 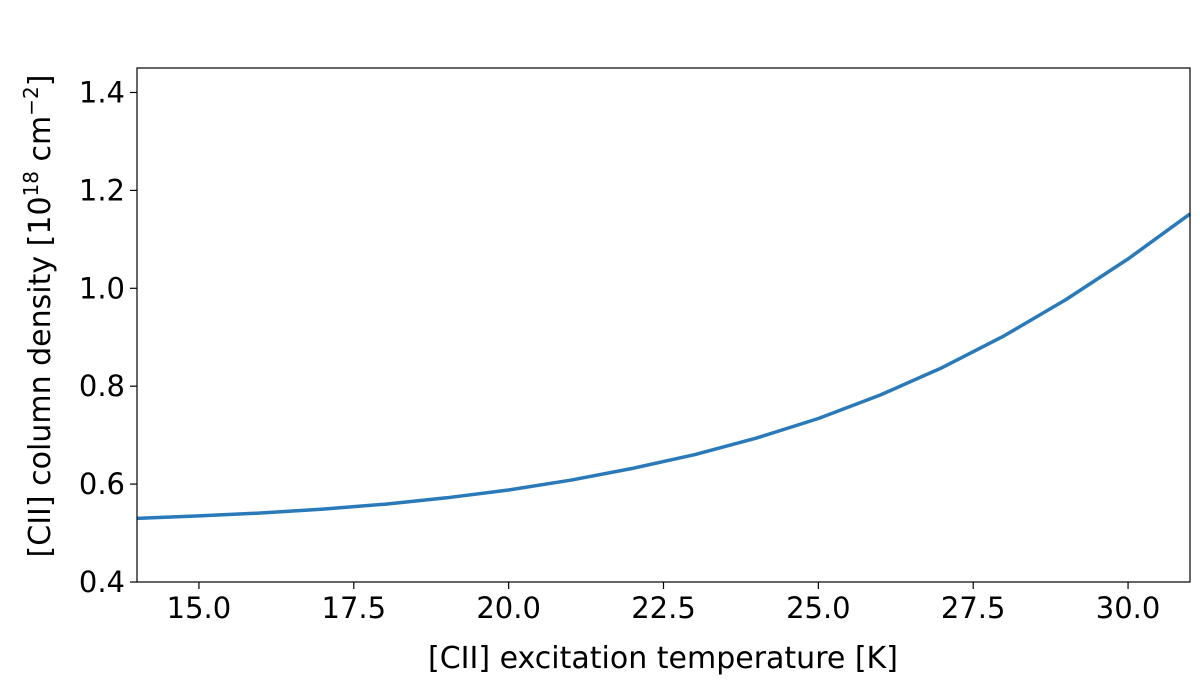 I want to click on x-axis-label: [CII] excitation temperature [K], so click(x=663, y=658).